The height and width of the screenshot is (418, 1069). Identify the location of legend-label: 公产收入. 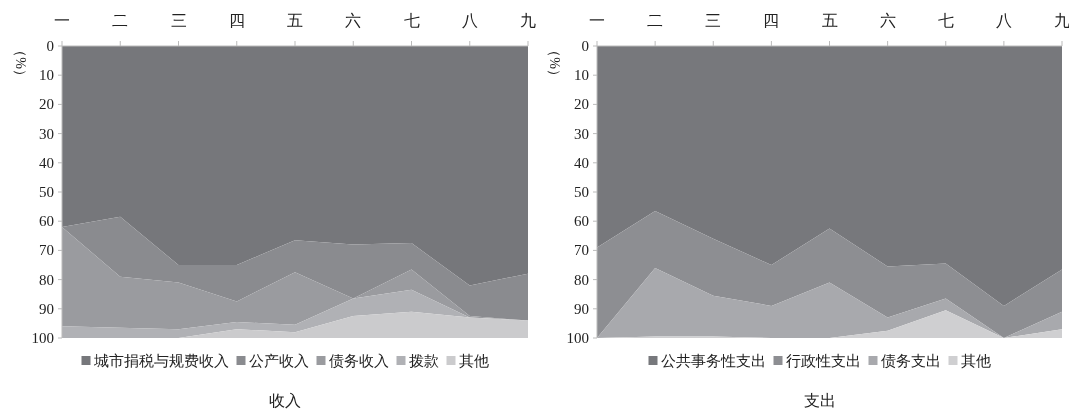
(278, 361).